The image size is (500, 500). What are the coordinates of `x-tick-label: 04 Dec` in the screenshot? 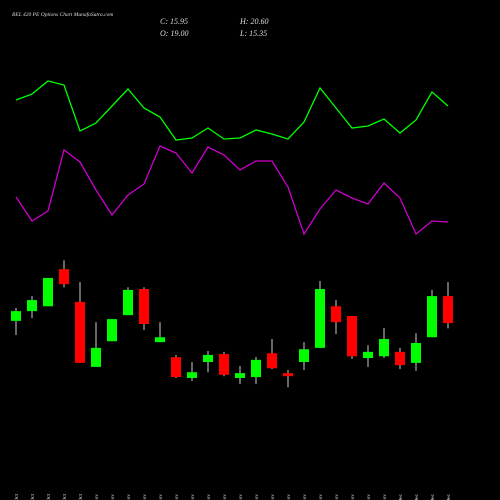 It's located at (449, 496).